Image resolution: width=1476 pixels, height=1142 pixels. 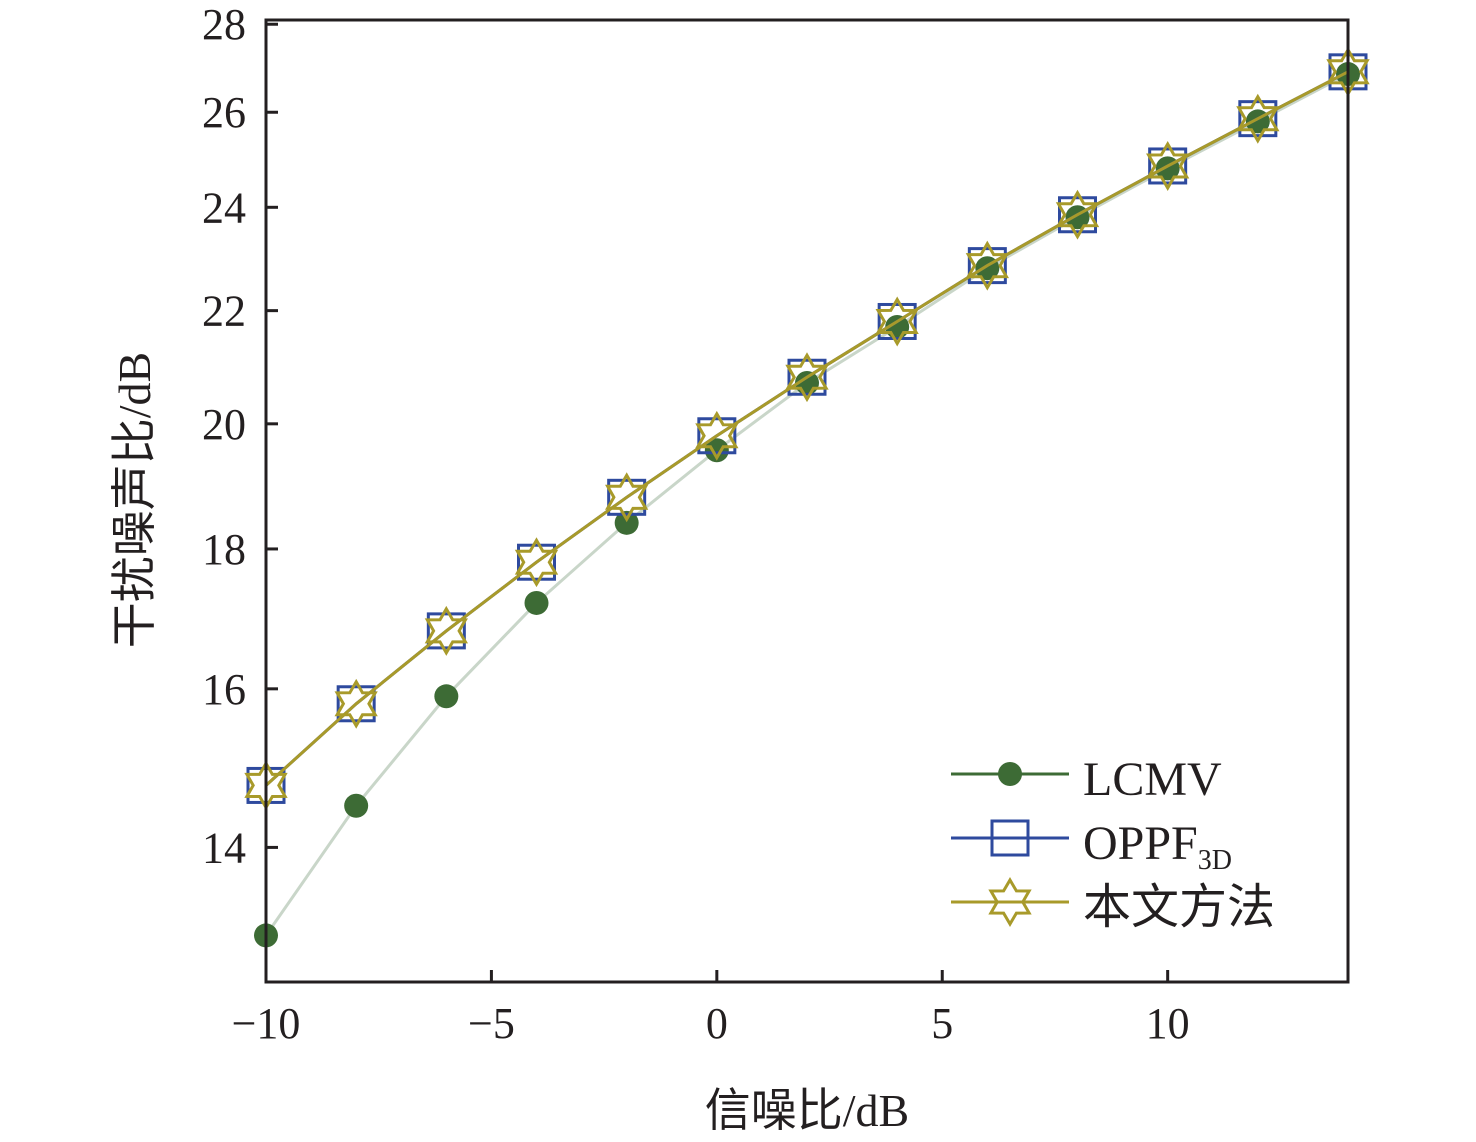 I want to click on legend-item: OPPF3D, so click(x=1091, y=846).